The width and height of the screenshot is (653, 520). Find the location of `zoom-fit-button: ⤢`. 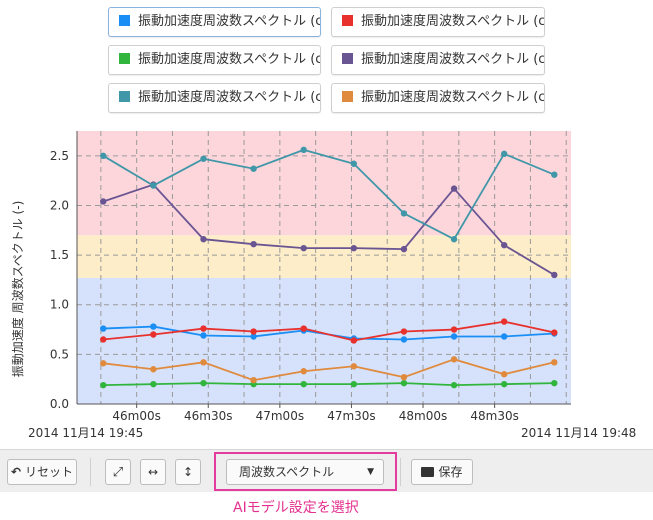

zoom-fit-button: ⤢ is located at coordinates (118, 472).